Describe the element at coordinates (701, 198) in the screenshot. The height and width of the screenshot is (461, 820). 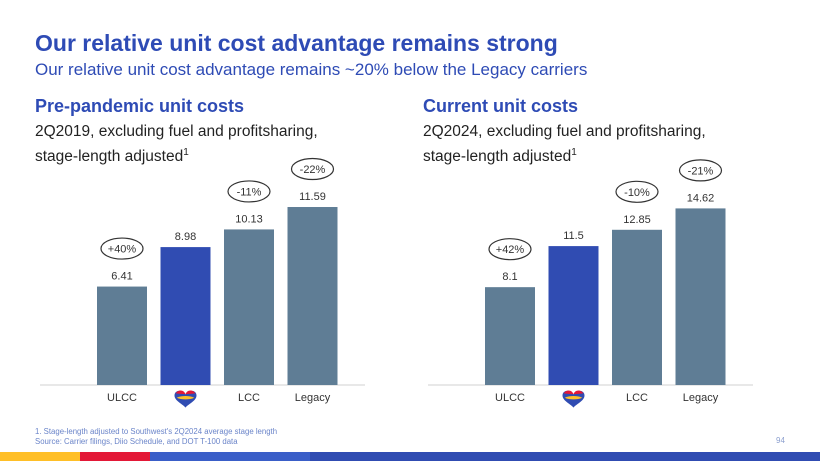
I see `bar-value-label: 14.62` at that location.